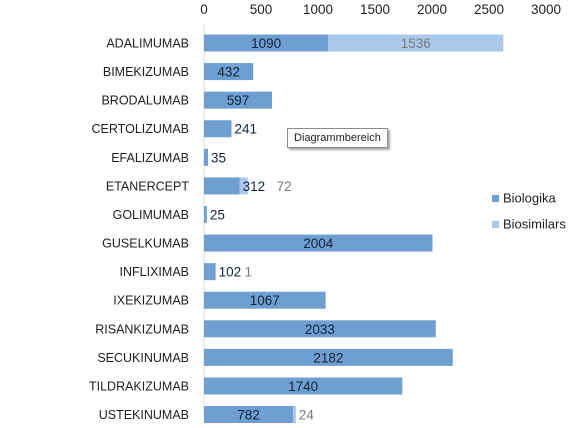 This screenshot has height=428, width=576. What do you see at coordinates (230, 272) in the screenshot?
I see `data-label-biologika: 102` at bounding box center [230, 272].